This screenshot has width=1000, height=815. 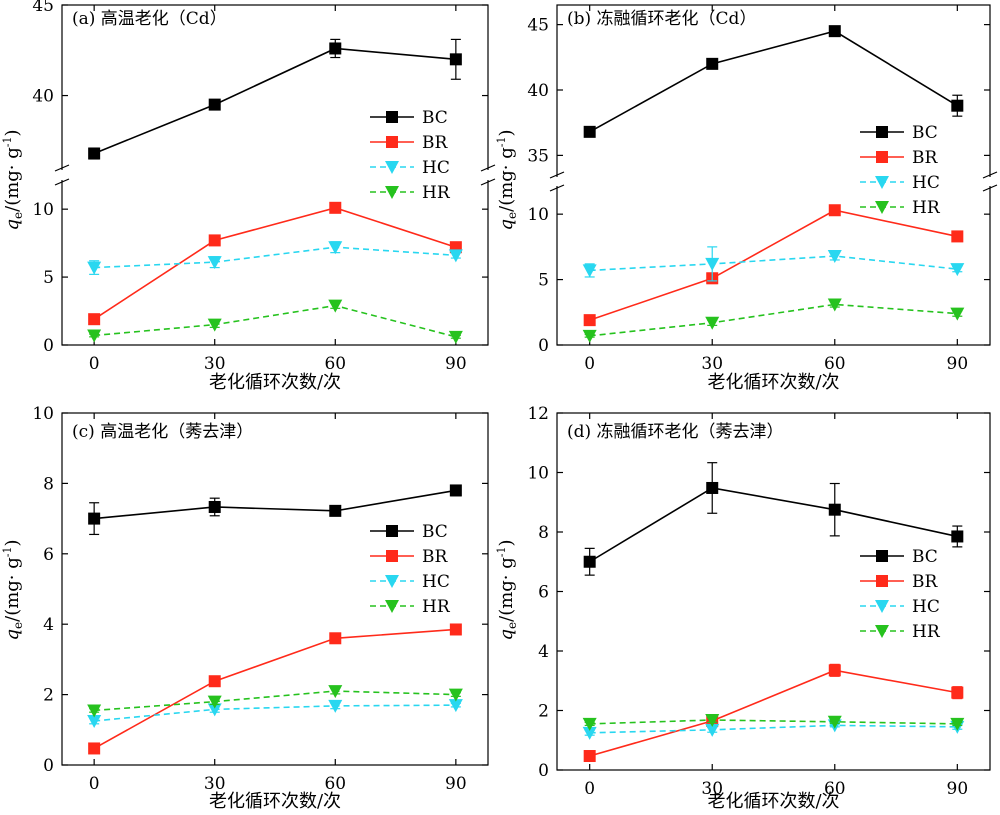 I want to click on y-tick-label: 6, so click(x=48, y=555).